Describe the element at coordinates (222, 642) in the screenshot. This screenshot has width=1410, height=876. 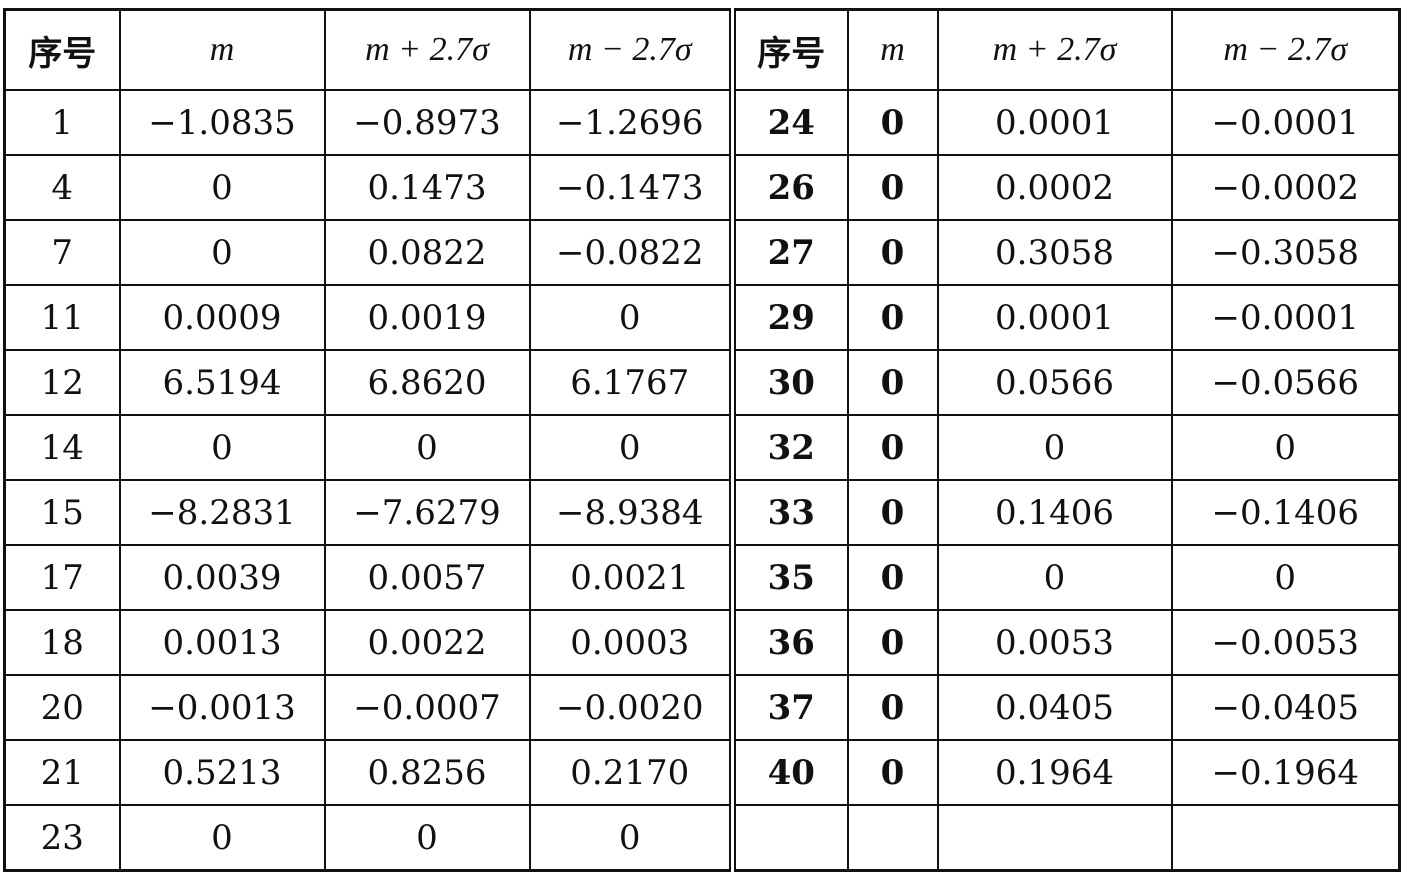
I see `cell-m: 0.0013` at that location.